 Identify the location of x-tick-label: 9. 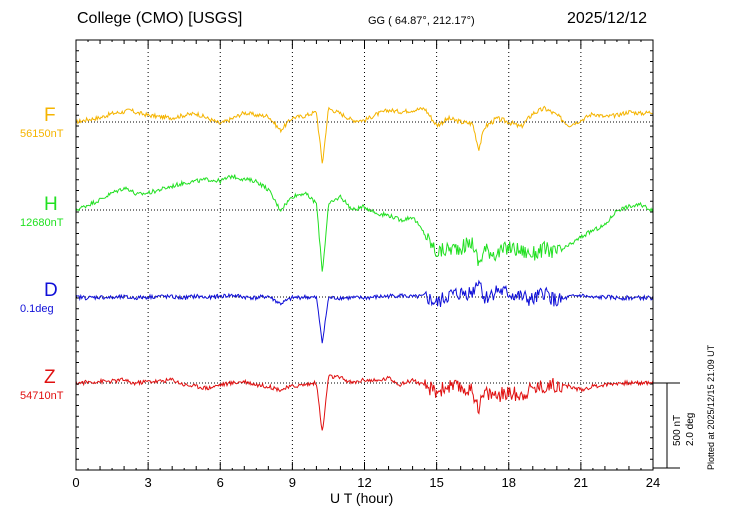
(292, 482).